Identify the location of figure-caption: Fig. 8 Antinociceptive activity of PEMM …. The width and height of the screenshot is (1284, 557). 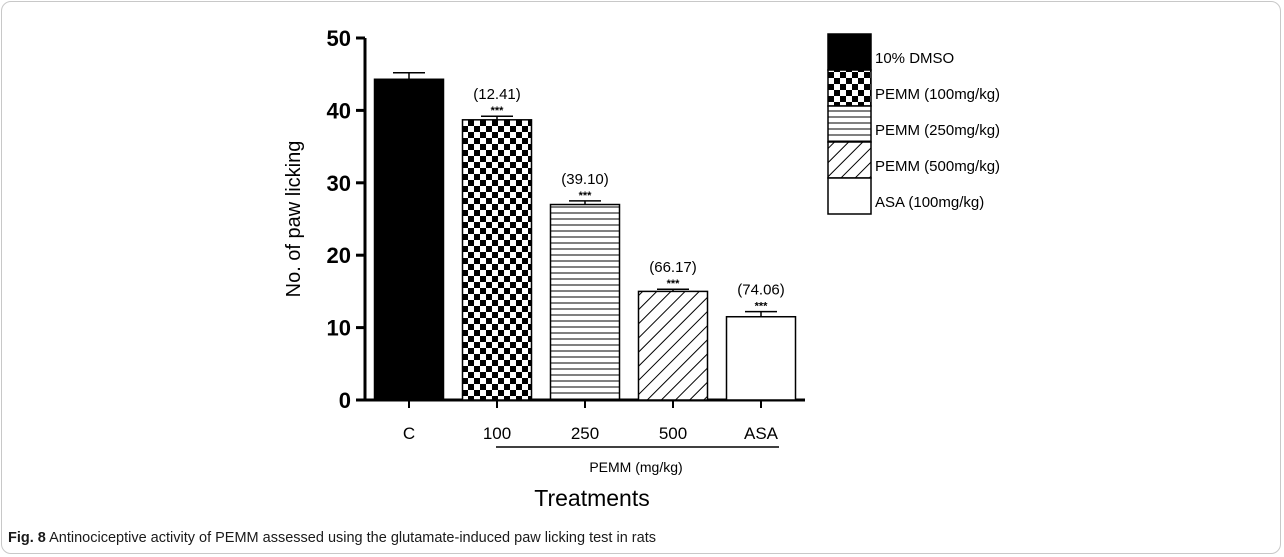
(332, 538).